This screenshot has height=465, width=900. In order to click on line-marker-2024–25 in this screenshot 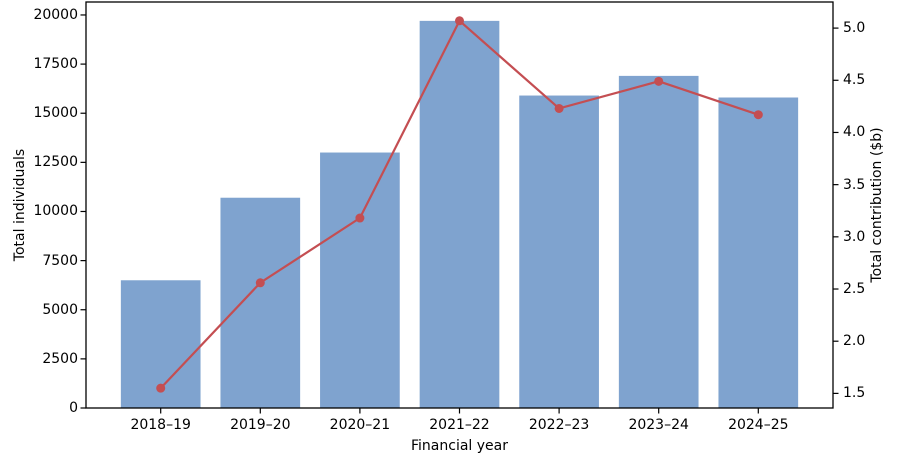, I will do `click(758, 115)`.